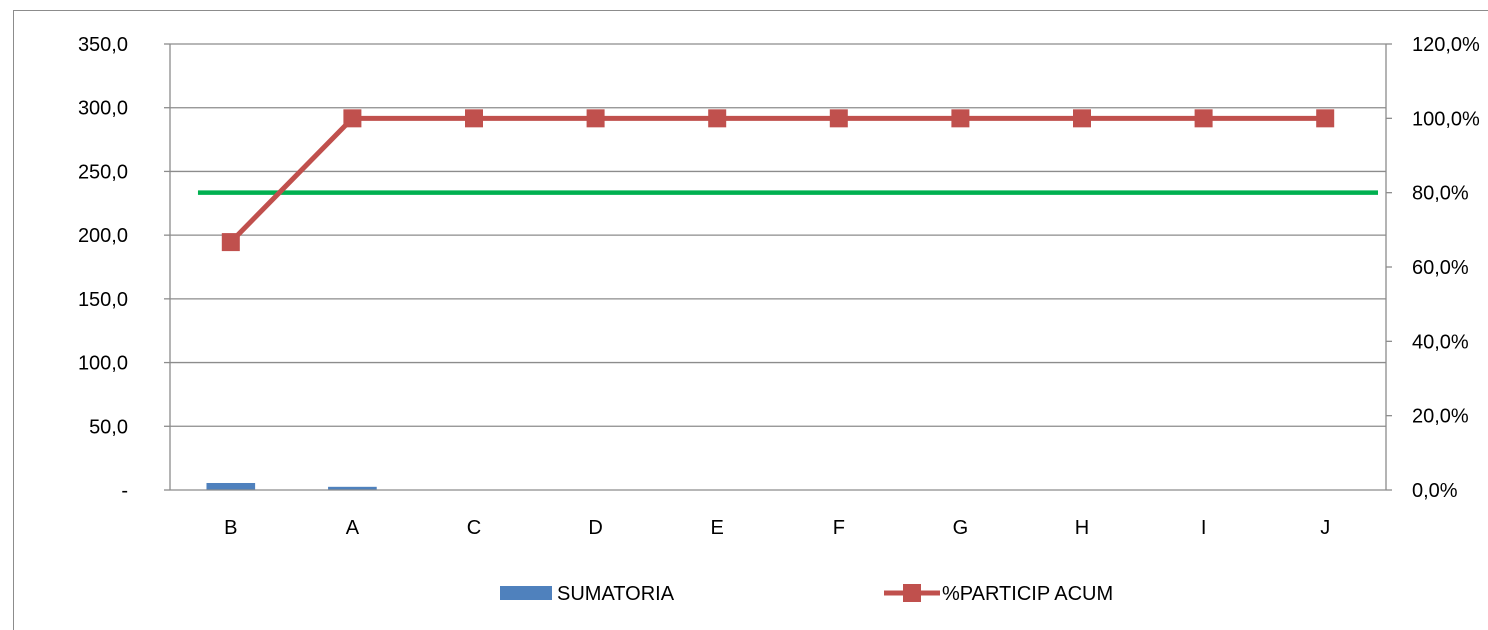 This screenshot has width=1488, height=630. Describe the element at coordinates (1435, 491) in the screenshot. I see `right-axis-tick-label: 0,0%` at that location.